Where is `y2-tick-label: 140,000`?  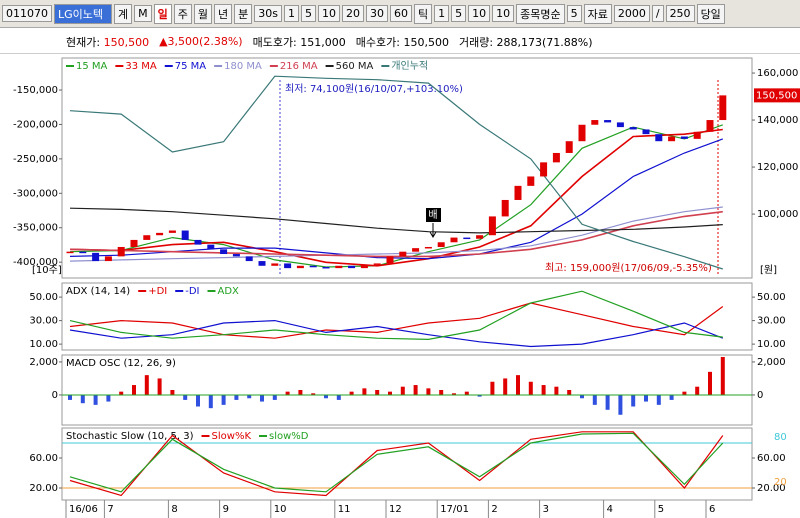 y2-tick-label: 140,000 is located at coordinates (777, 120).